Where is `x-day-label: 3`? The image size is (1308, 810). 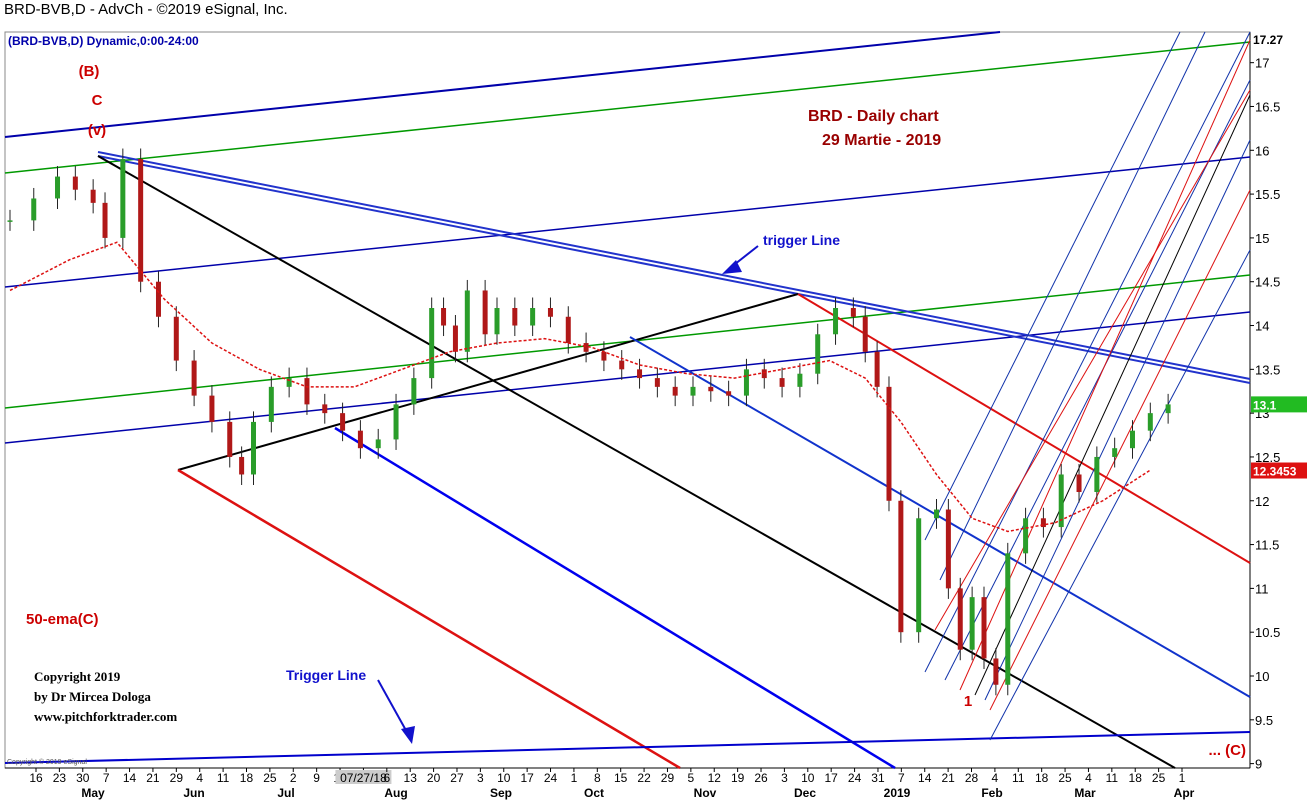 x-day-label: 3 is located at coordinates (784, 778).